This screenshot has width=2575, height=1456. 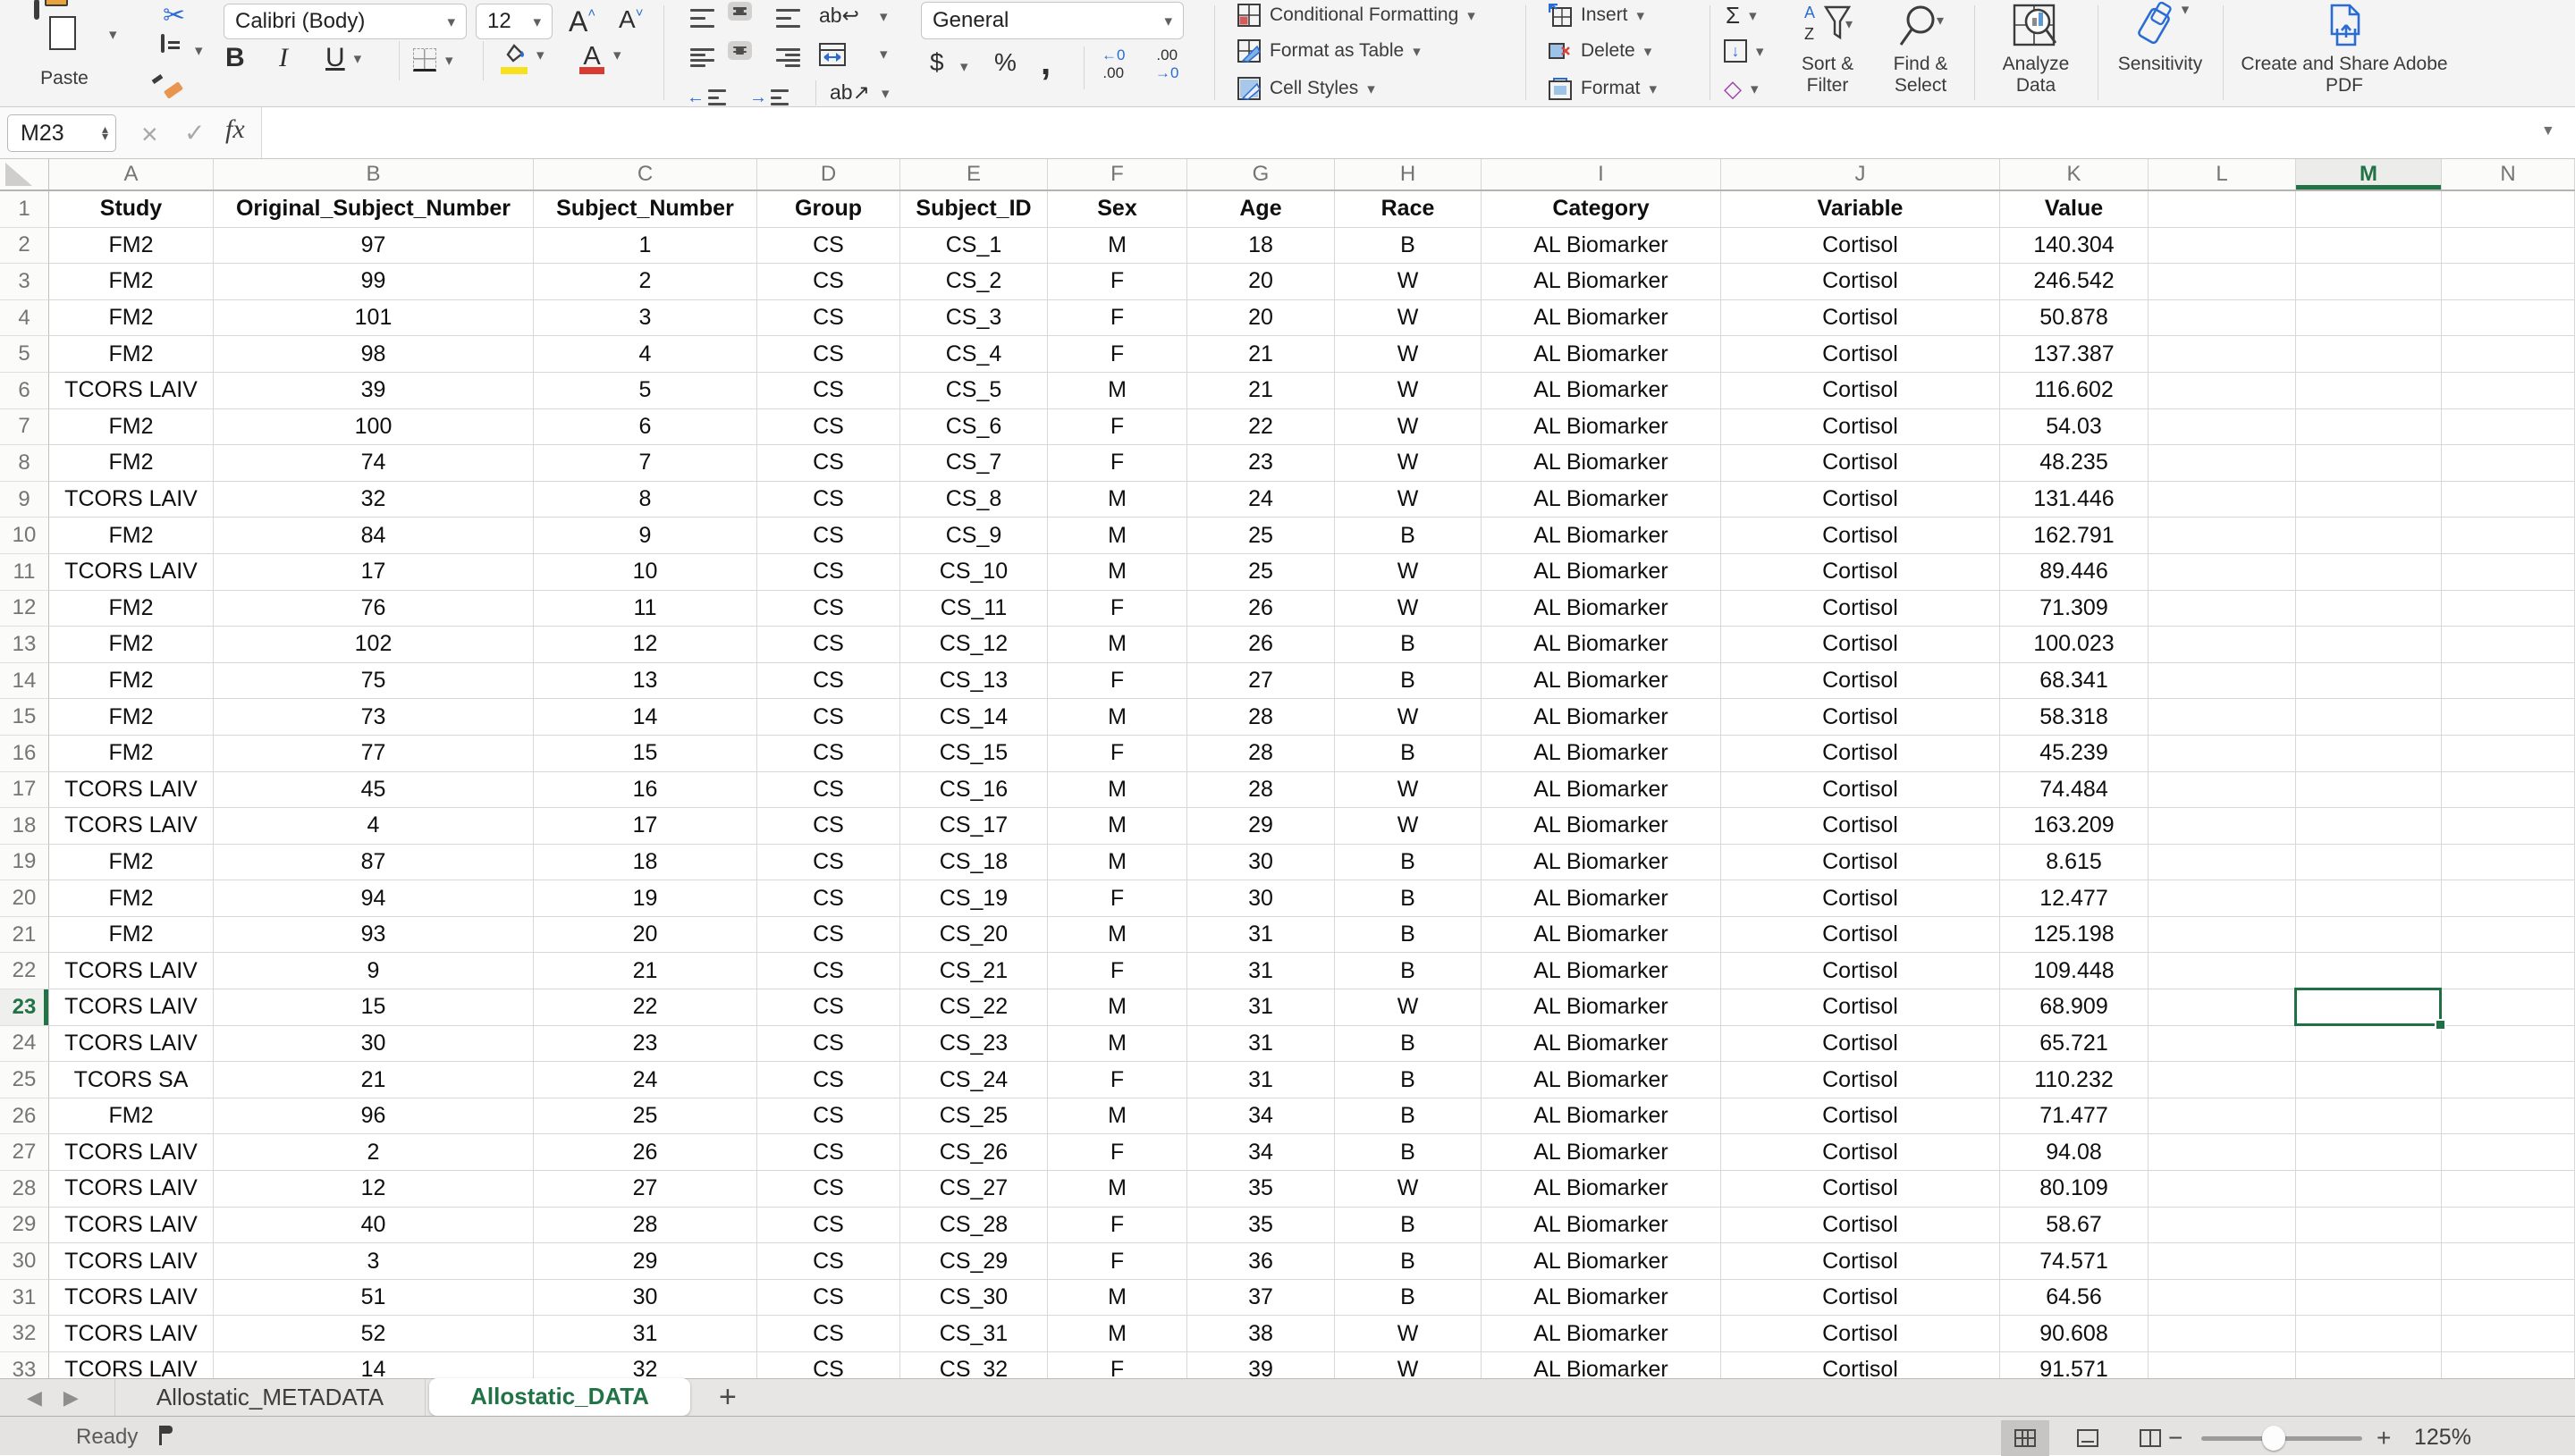 What do you see at coordinates (374, 390) in the screenshot?
I see `cell-B6: 39` at bounding box center [374, 390].